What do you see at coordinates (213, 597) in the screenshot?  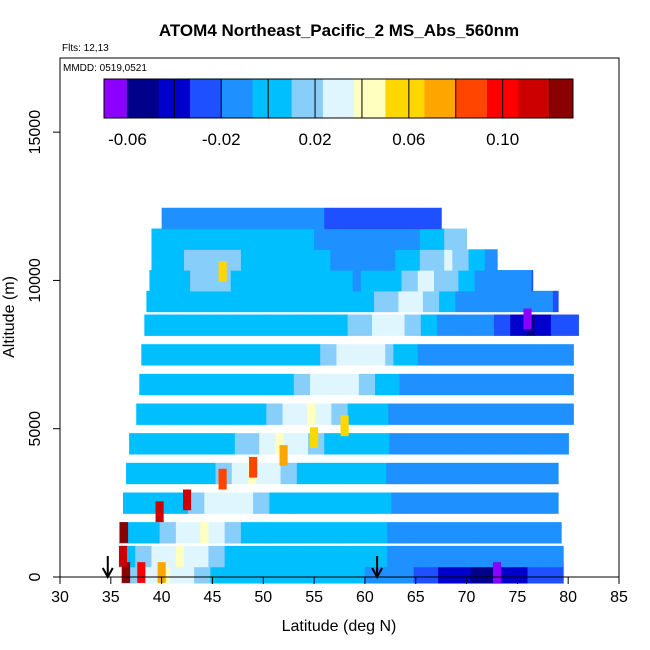 I see `x-tick-label: 45` at bounding box center [213, 597].